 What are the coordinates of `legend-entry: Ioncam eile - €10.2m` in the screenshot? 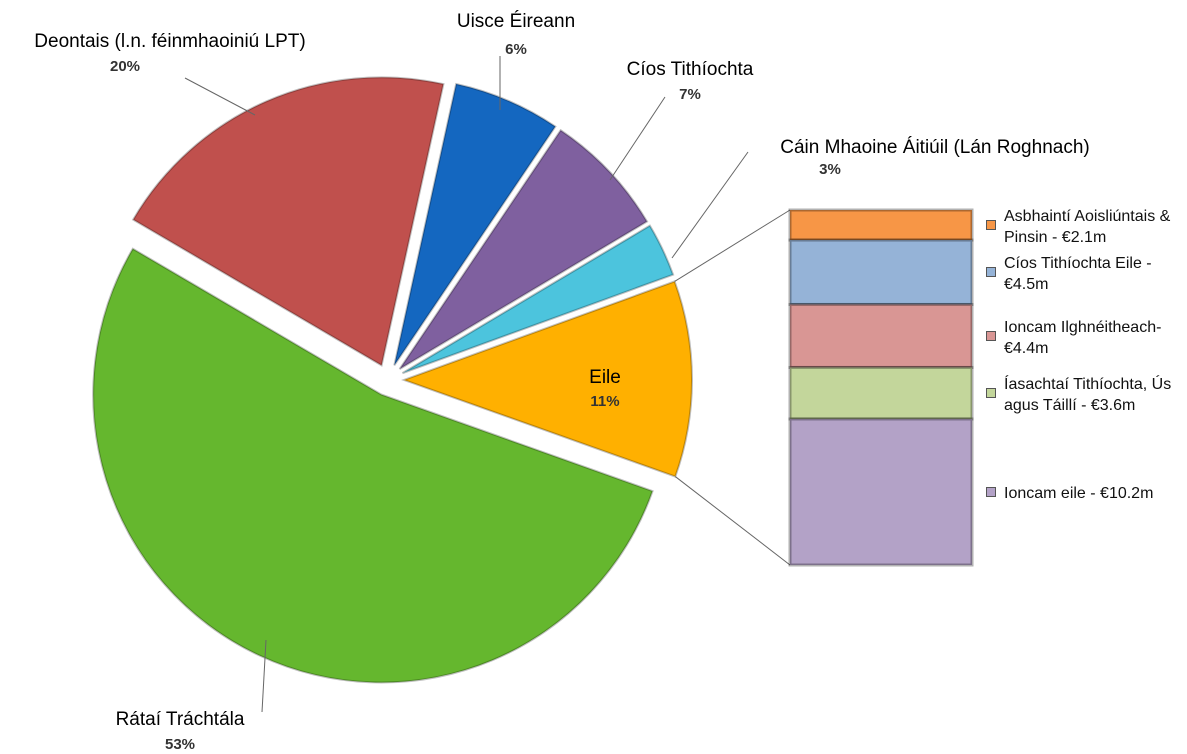 It's located at (1079, 494).